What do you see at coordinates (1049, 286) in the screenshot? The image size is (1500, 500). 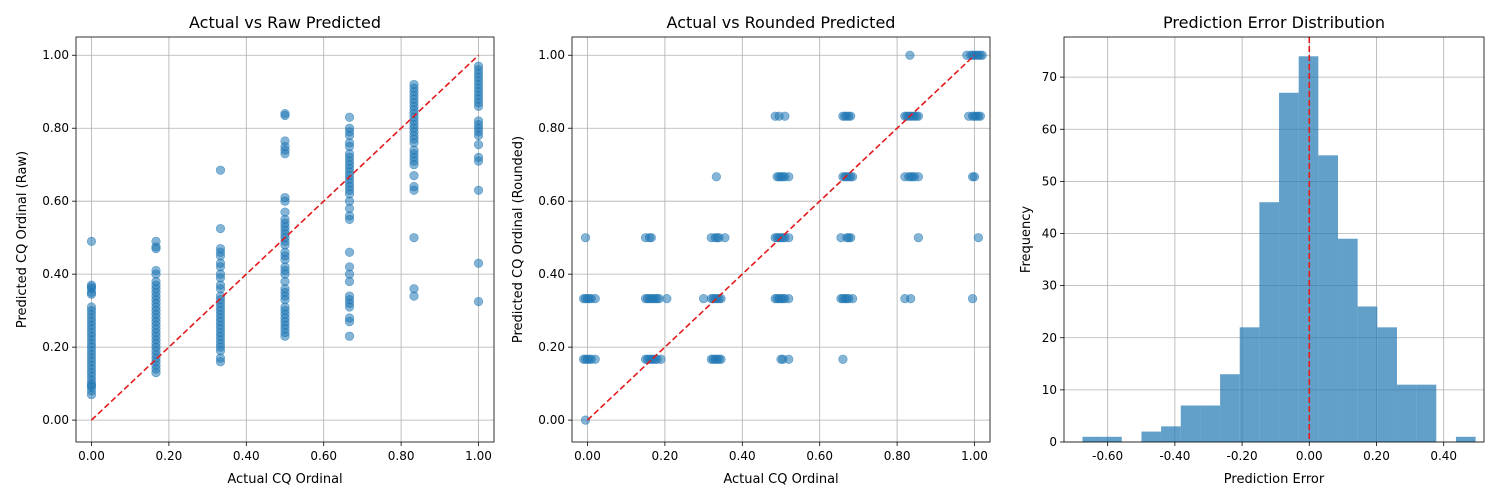 I see `error-histogram-y-tick-label: 30` at bounding box center [1049, 286].